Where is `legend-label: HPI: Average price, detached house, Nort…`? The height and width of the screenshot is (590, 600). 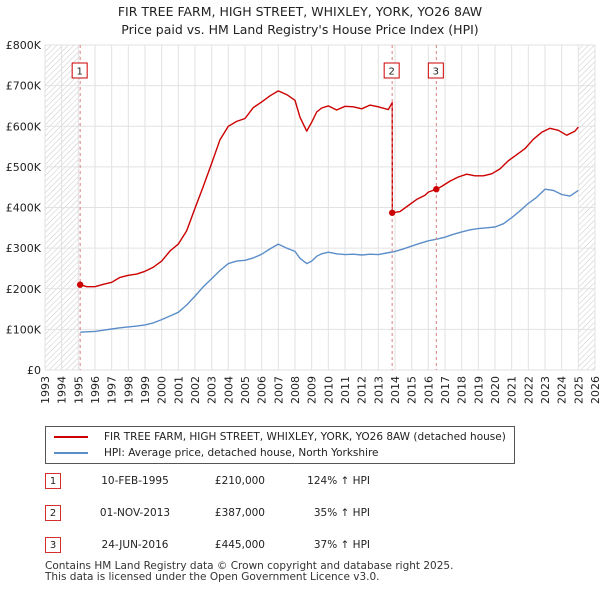
legend-label: HPI: Average price, detached house, Nort… is located at coordinates (241, 453).